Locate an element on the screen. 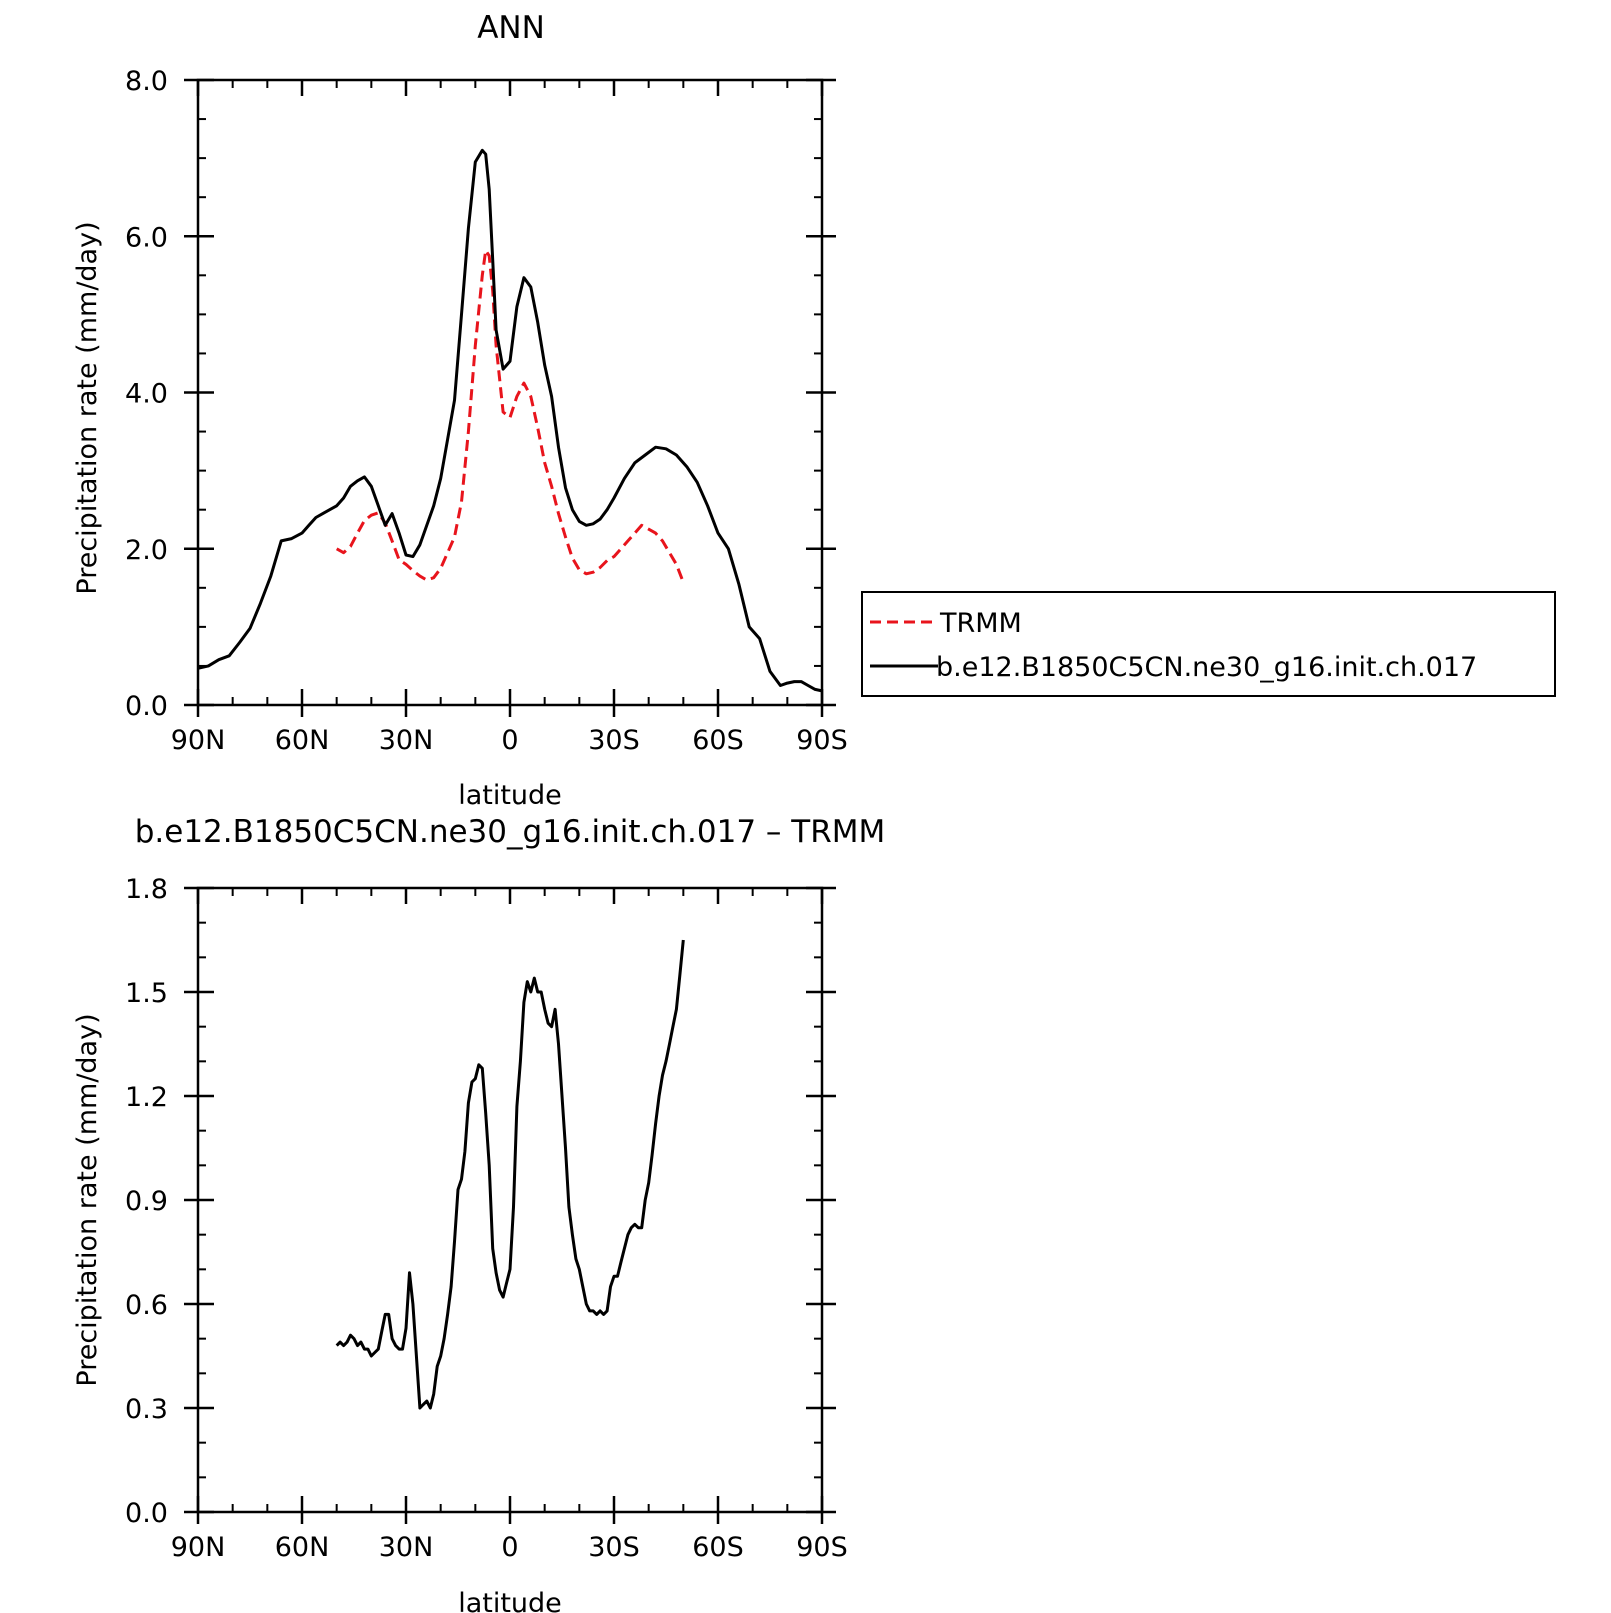 Image resolution: width=1611 pixels, height=1613 pixels. panel-title: ANN is located at coordinates (511, 28).